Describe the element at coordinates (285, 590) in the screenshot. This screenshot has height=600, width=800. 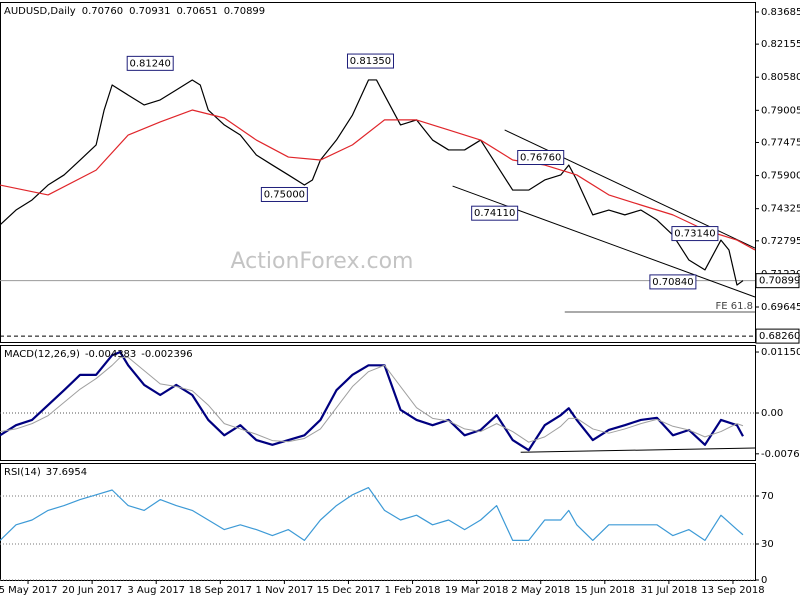
I see `x-tick-label: 1 Nov 2017` at that location.